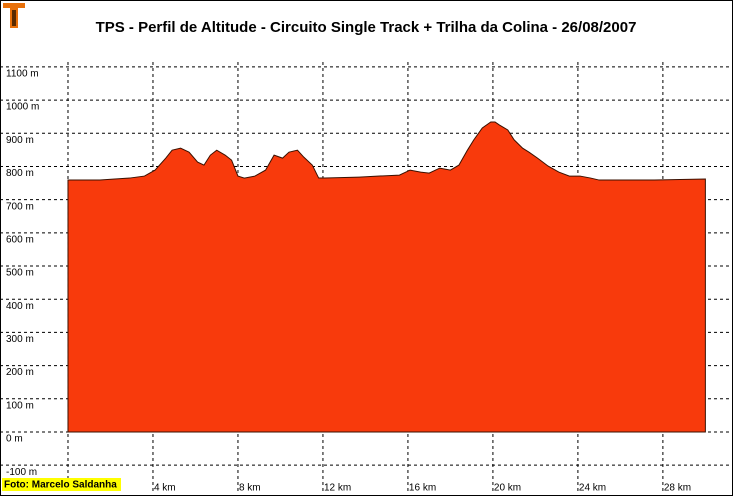  Describe the element at coordinates (422, 488) in the screenshot. I see `x-tick-label: 16 km` at that location.